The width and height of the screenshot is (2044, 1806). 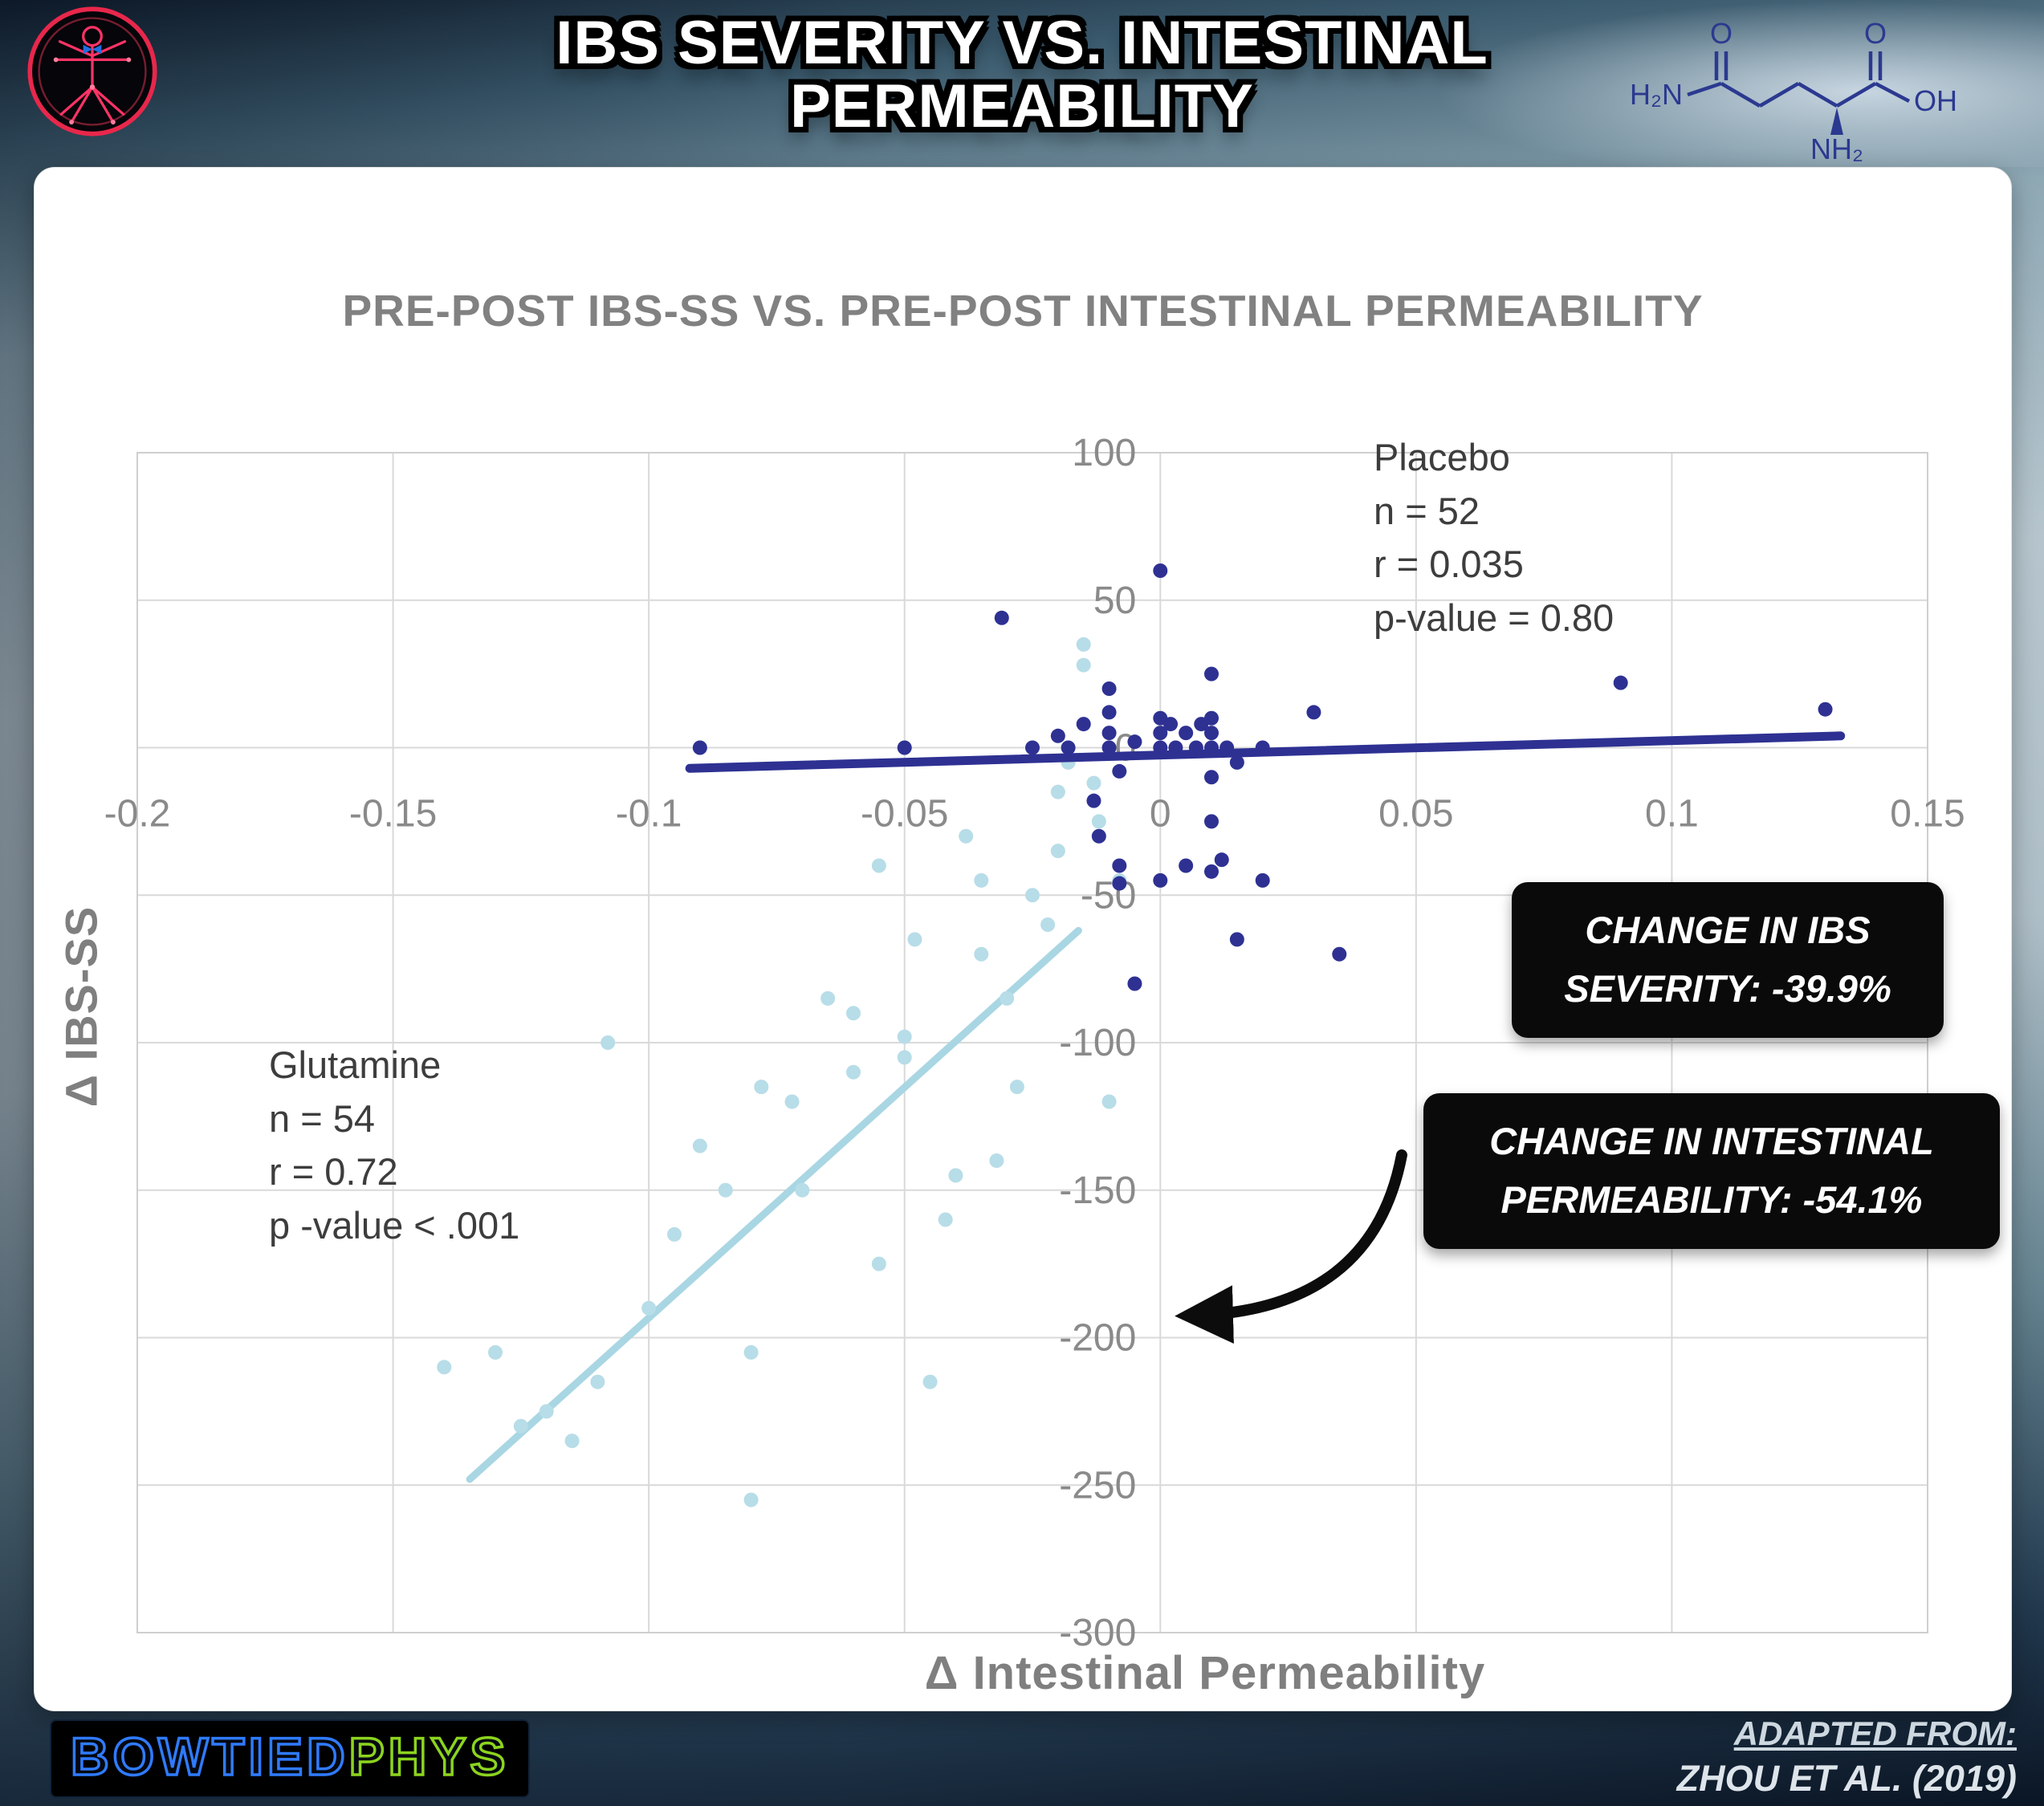 What do you see at coordinates (1108, 895) in the screenshot?
I see `svg-text: -50` at bounding box center [1108, 895].